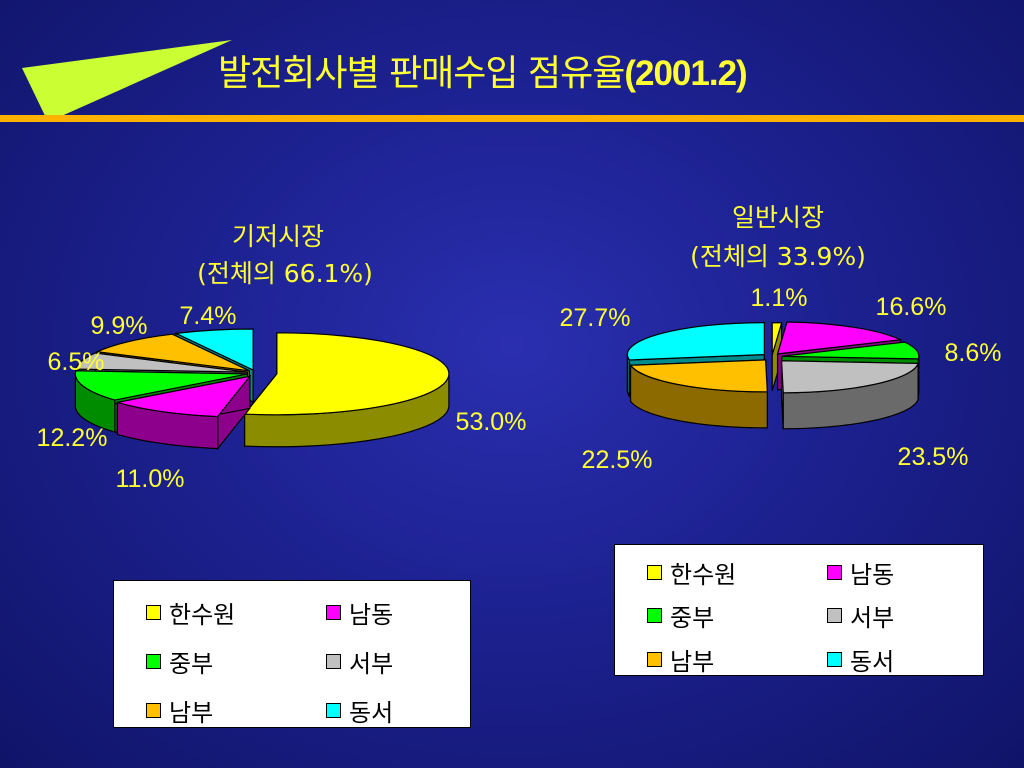 This screenshot has height=768, width=1024. What do you see at coordinates (698, 394) in the screenshot?
I see `pie-slice-남부` at bounding box center [698, 394].